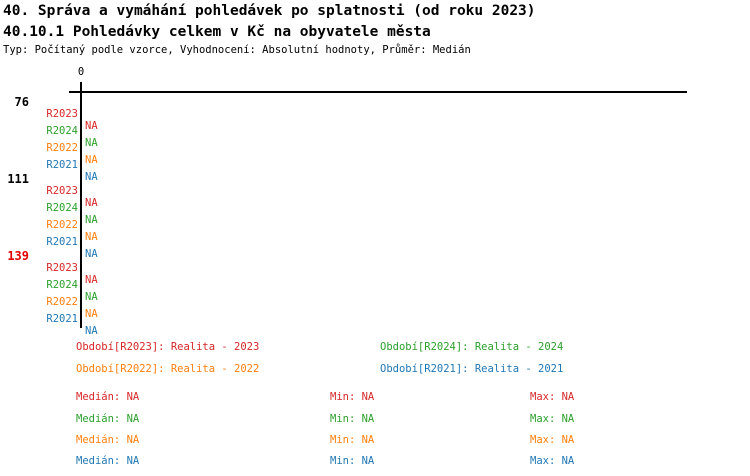  Describe the element at coordinates (18, 179) in the screenshot. I see `group-label: 111` at that location.